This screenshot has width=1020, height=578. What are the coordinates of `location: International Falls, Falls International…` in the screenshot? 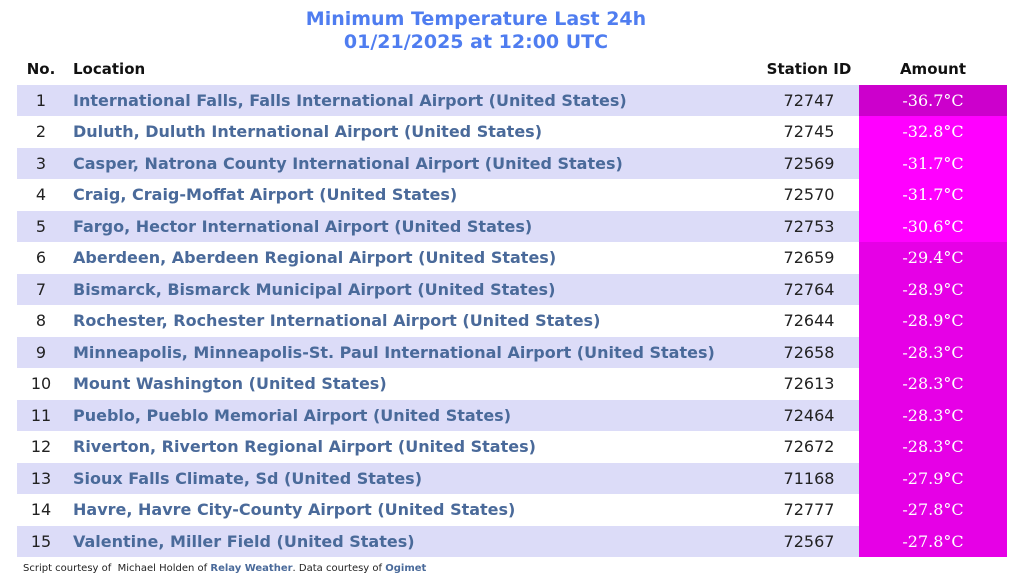 It's located at (350, 100).